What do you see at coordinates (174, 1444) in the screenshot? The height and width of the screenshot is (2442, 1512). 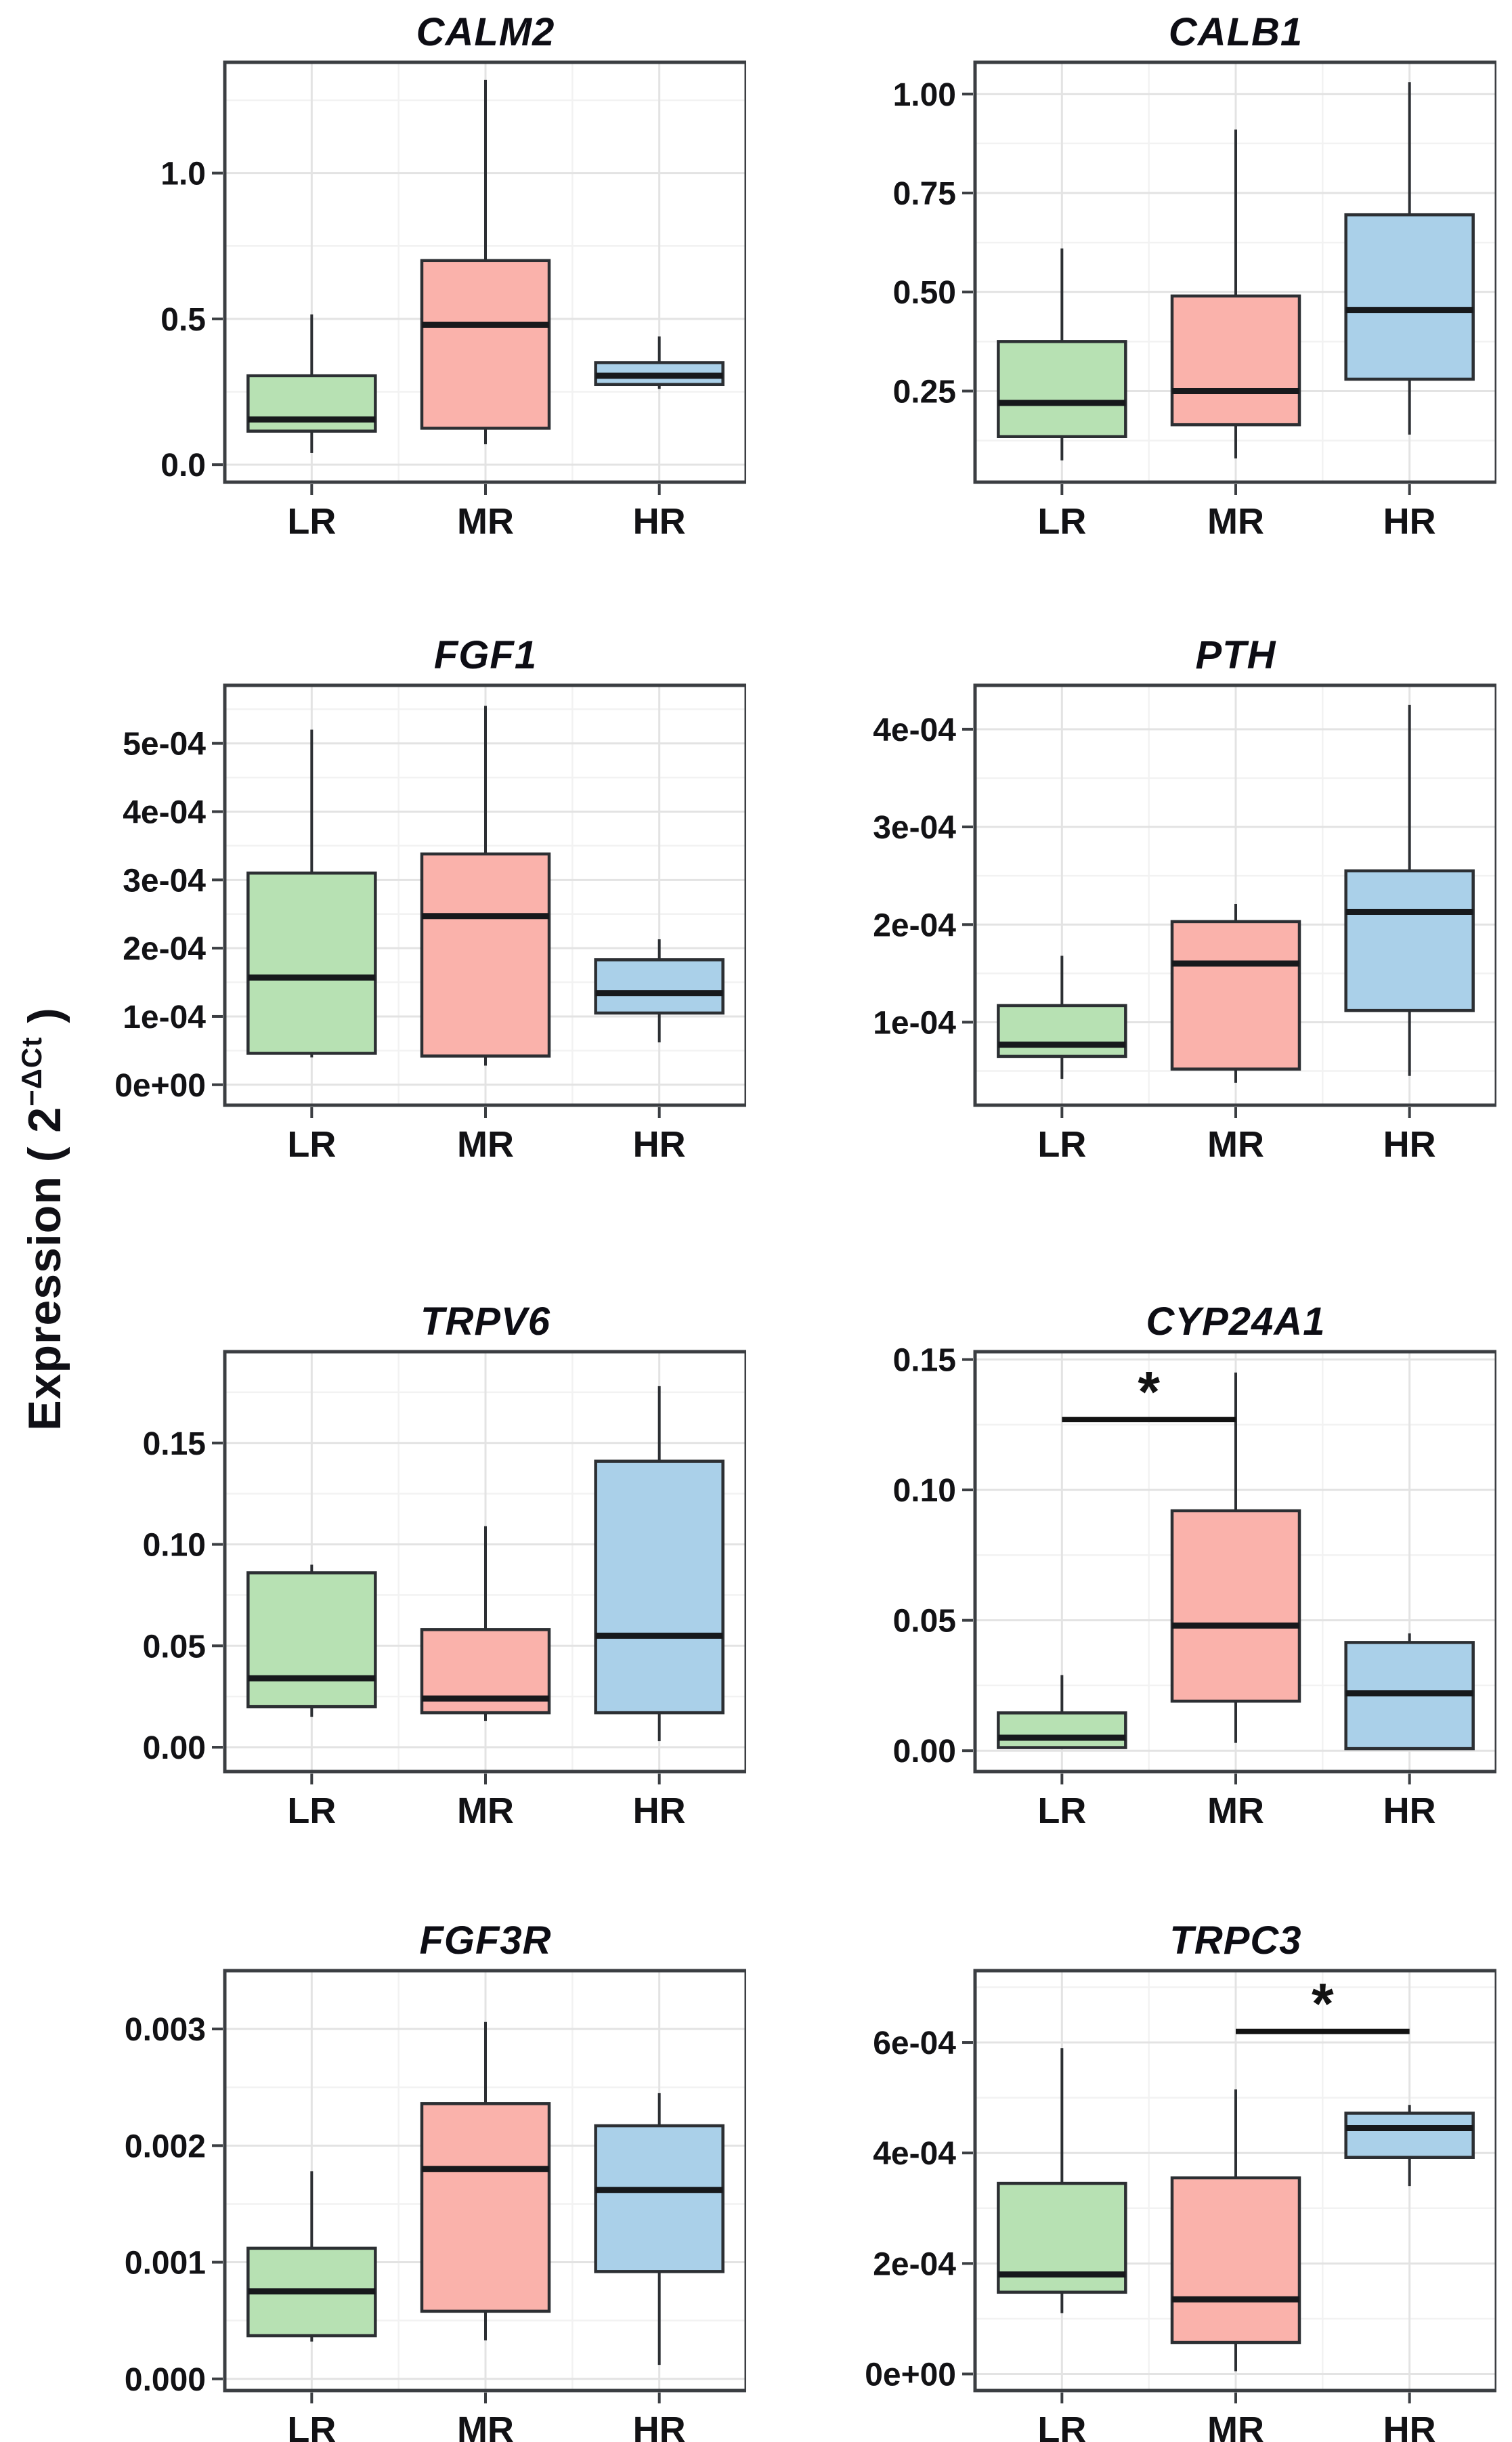 I see `y-tick-label: 0.15` at bounding box center [174, 1444].